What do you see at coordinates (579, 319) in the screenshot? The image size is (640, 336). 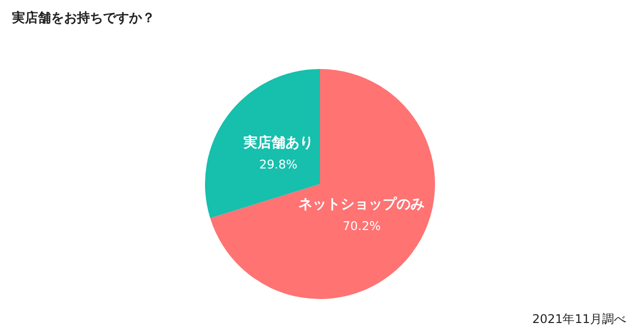 I see `text: 2021年11月調べ` at bounding box center [579, 319].